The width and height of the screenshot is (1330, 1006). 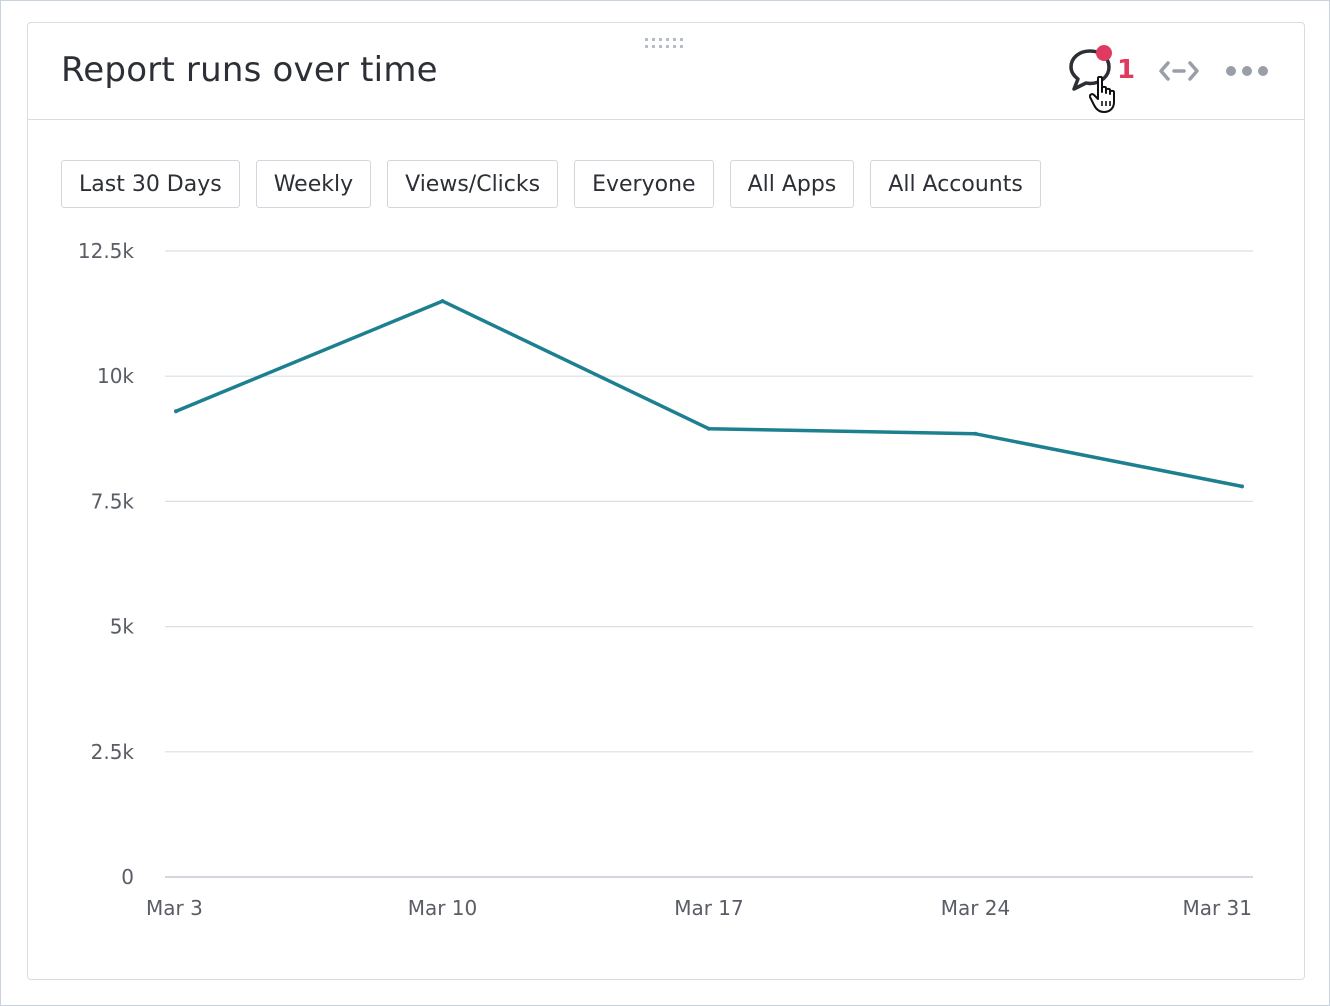 What do you see at coordinates (313, 184) in the screenshot?
I see `interval-filter: Weekly` at bounding box center [313, 184].